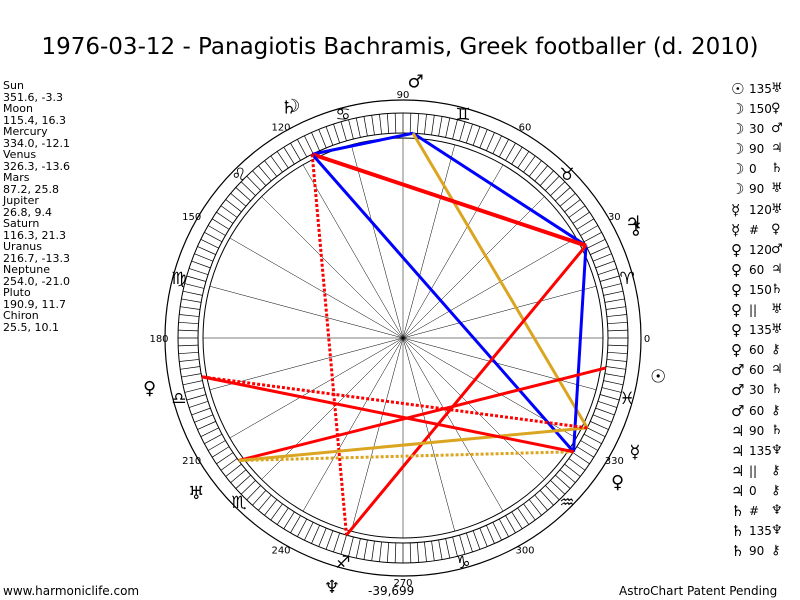  What do you see at coordinates (765, 411) in the screenshot?
I see `aspect-row: ♂ 60 ⚷` at bounding box center [765, 411].